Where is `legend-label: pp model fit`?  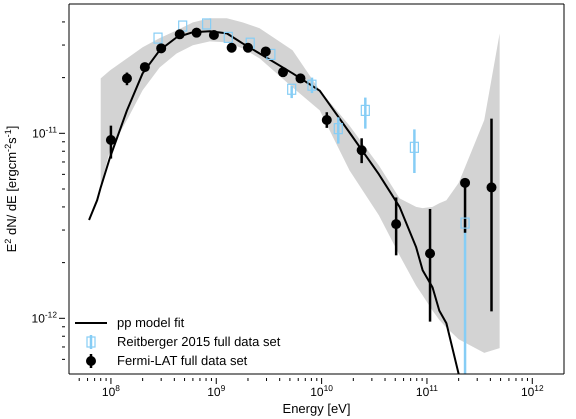
legend-label: pp model fit is located at coordinates (150, 323).